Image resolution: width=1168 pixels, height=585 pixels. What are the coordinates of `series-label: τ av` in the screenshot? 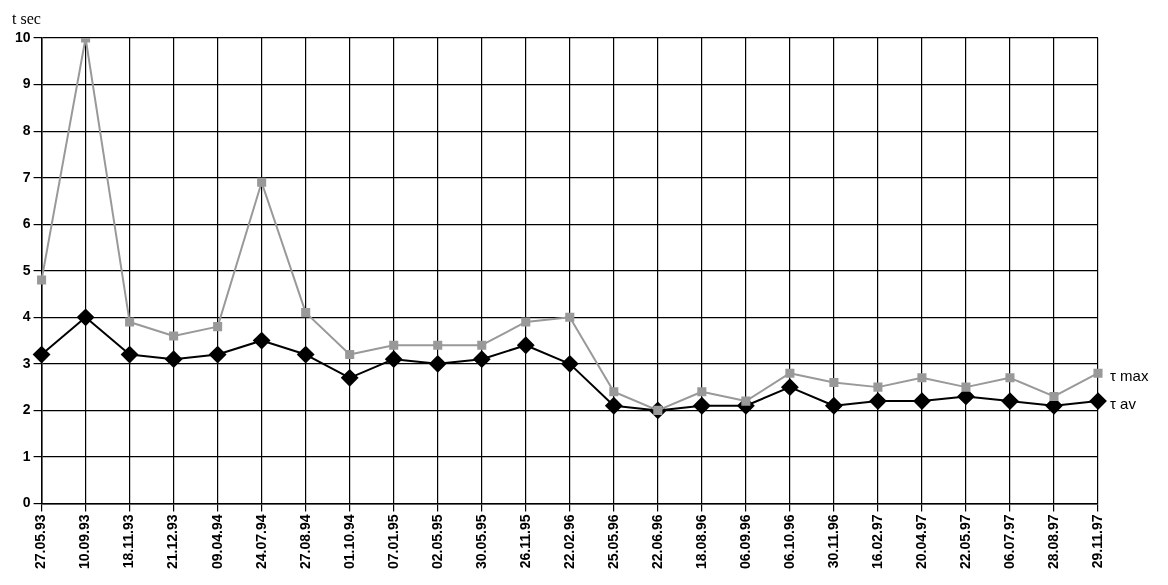 It's located at (1123, 404).